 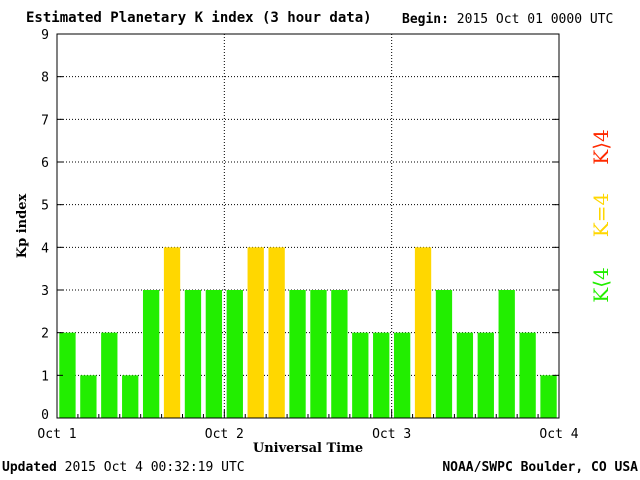 I want to click on legend-entry: K⟨4, so click(x=601, y=284).